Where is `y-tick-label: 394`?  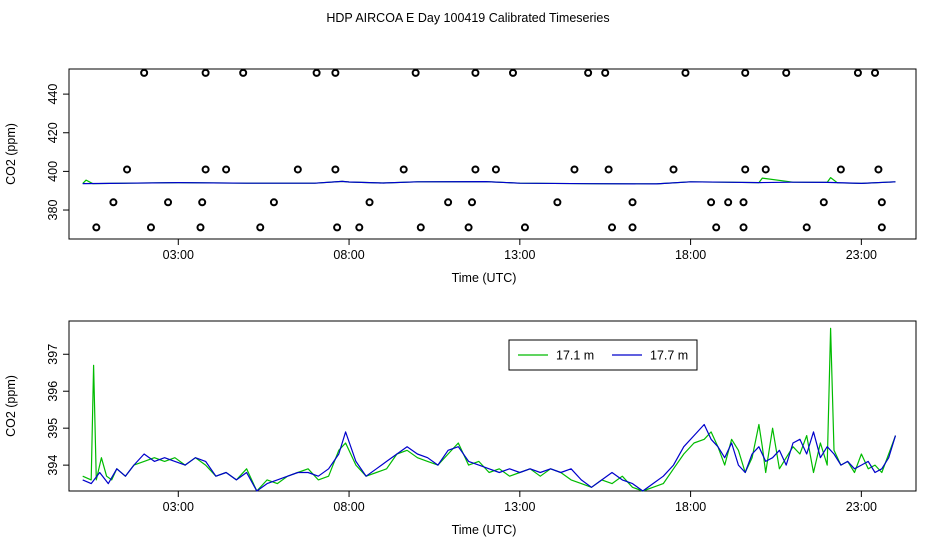 y-tick-label: 394 is located at coordinates (53, 465).